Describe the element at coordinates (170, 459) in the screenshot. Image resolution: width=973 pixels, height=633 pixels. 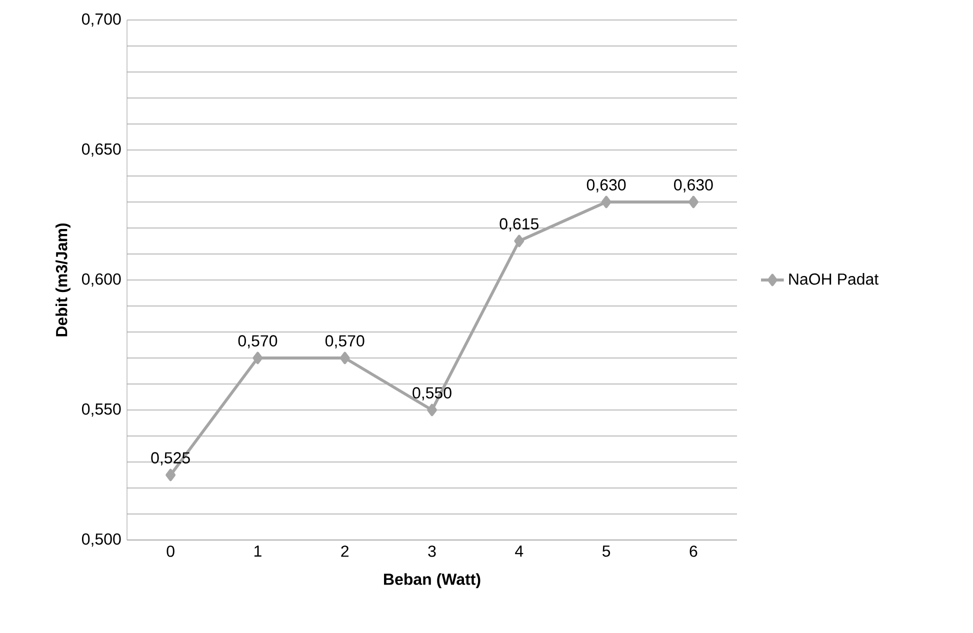
I see `data-label: 0,525` at that location.